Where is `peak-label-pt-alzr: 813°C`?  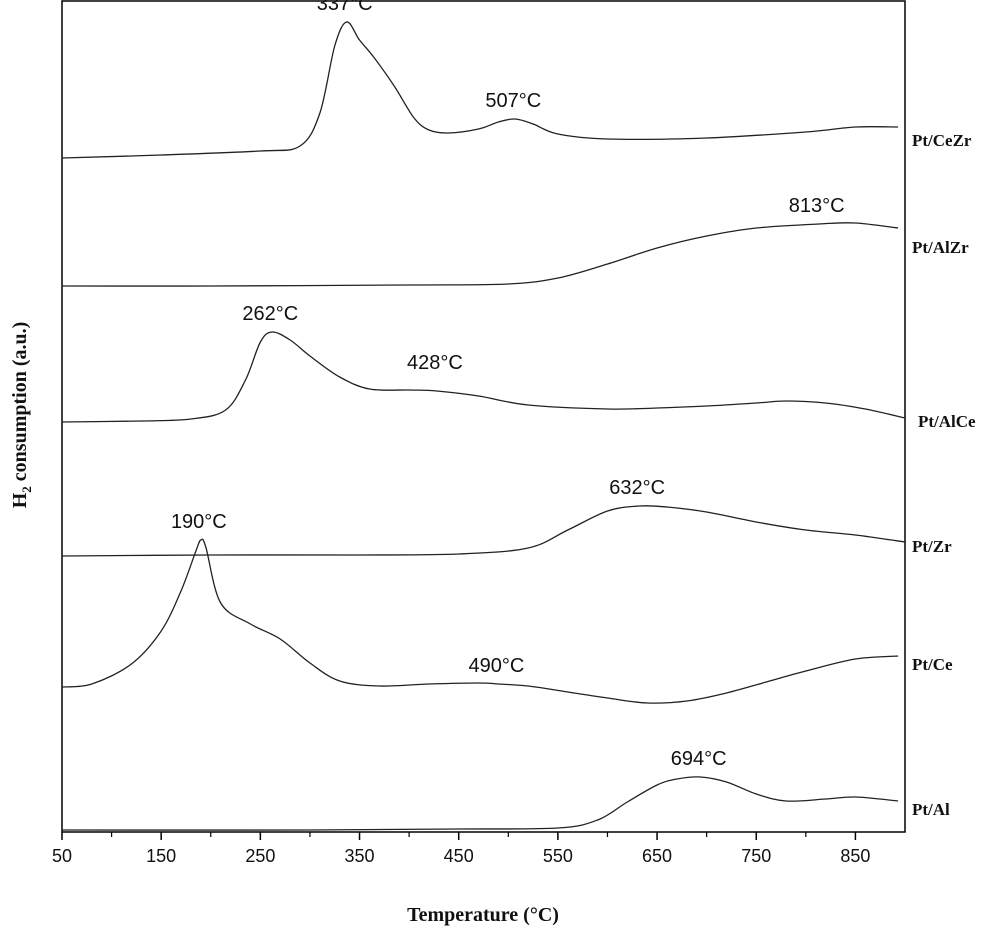 peak-label-pt-alzr: 813°C is located at coordinates (817, 206).